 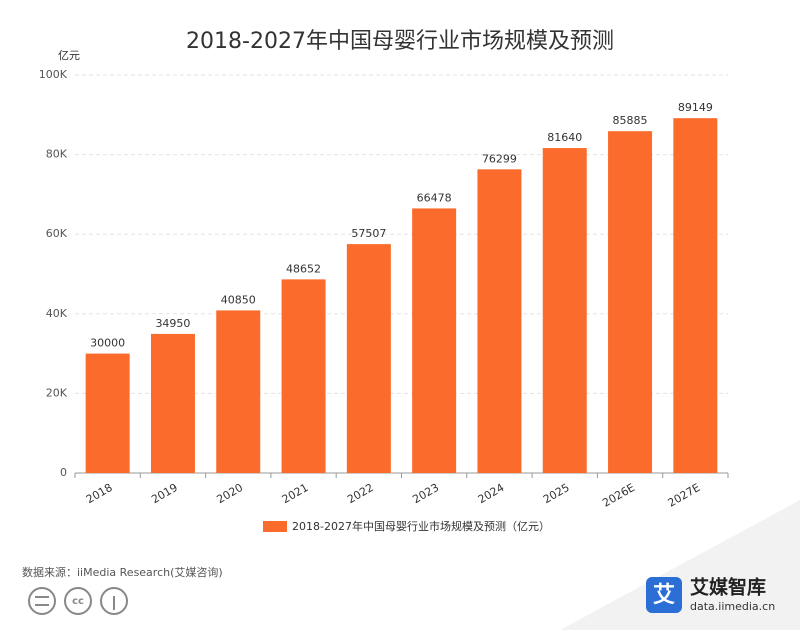 I want to click on data-label: 89149, so click(x=695, y=107).